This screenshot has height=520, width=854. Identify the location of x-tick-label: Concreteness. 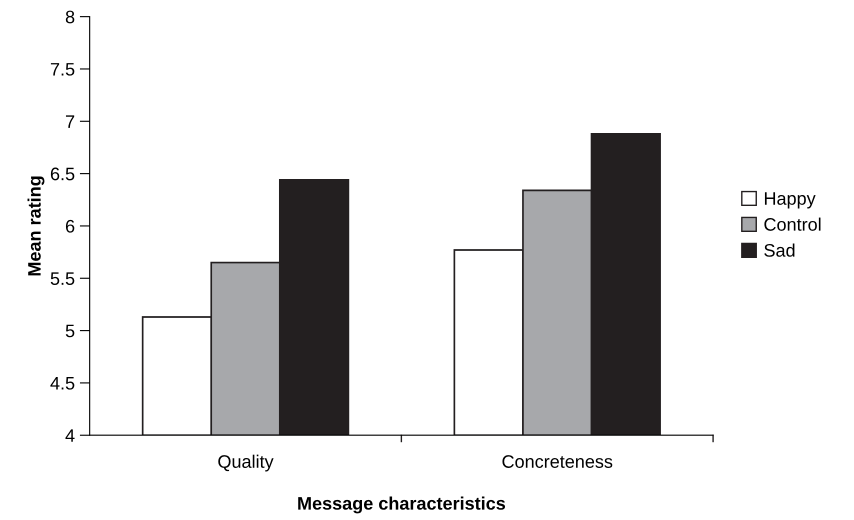
(557, 461).